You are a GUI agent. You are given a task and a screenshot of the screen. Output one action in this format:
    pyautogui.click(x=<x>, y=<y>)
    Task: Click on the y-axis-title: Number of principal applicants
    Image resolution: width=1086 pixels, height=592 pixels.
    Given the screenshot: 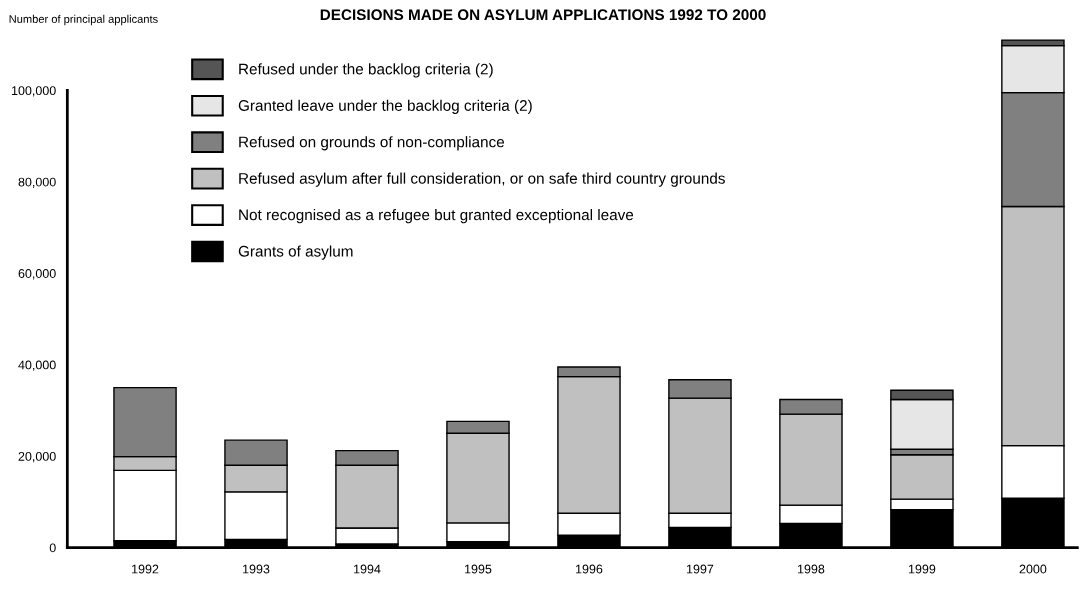 What is the action you would take?
    pyautogui.click(x=83, y=20)
    